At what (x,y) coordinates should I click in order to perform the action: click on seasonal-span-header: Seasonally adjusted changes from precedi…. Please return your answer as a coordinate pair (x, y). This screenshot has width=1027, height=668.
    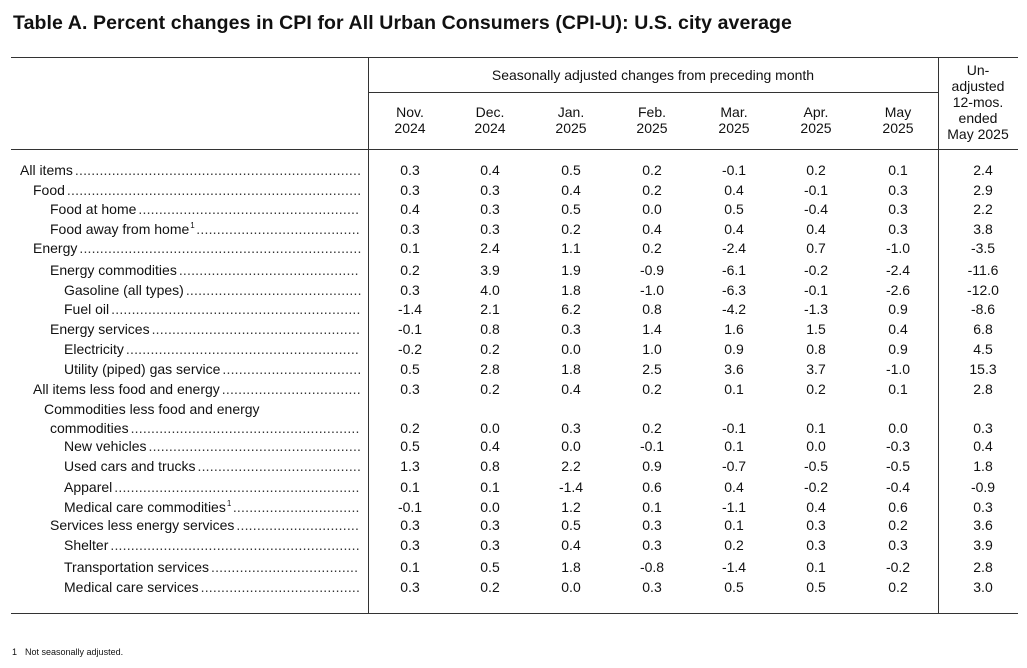
    Looking at the image, I should click on (653, 75).